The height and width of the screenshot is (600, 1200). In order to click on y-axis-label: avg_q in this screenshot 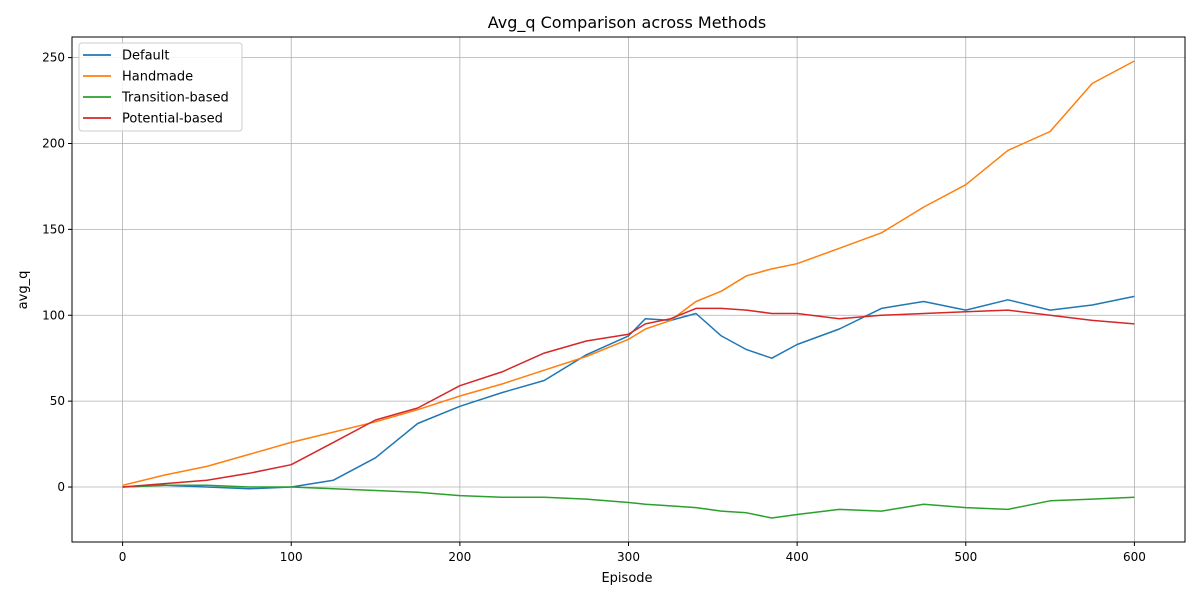, I will do `click(23, 290)`.